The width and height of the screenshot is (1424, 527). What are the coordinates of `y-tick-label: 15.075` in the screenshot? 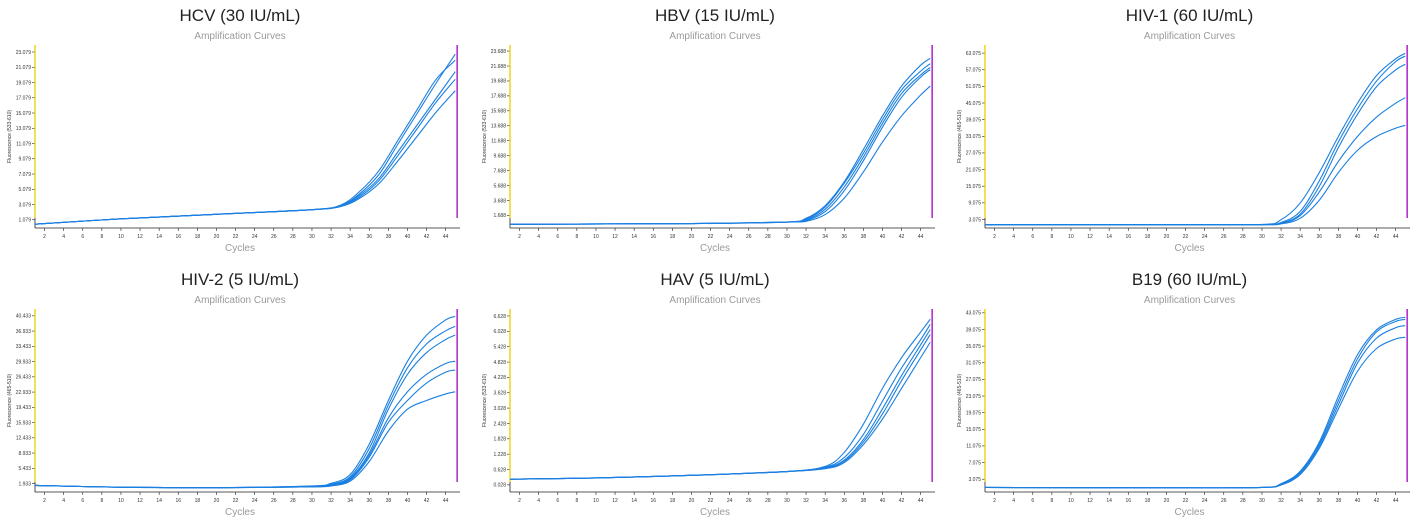 It's located at (974, 187).